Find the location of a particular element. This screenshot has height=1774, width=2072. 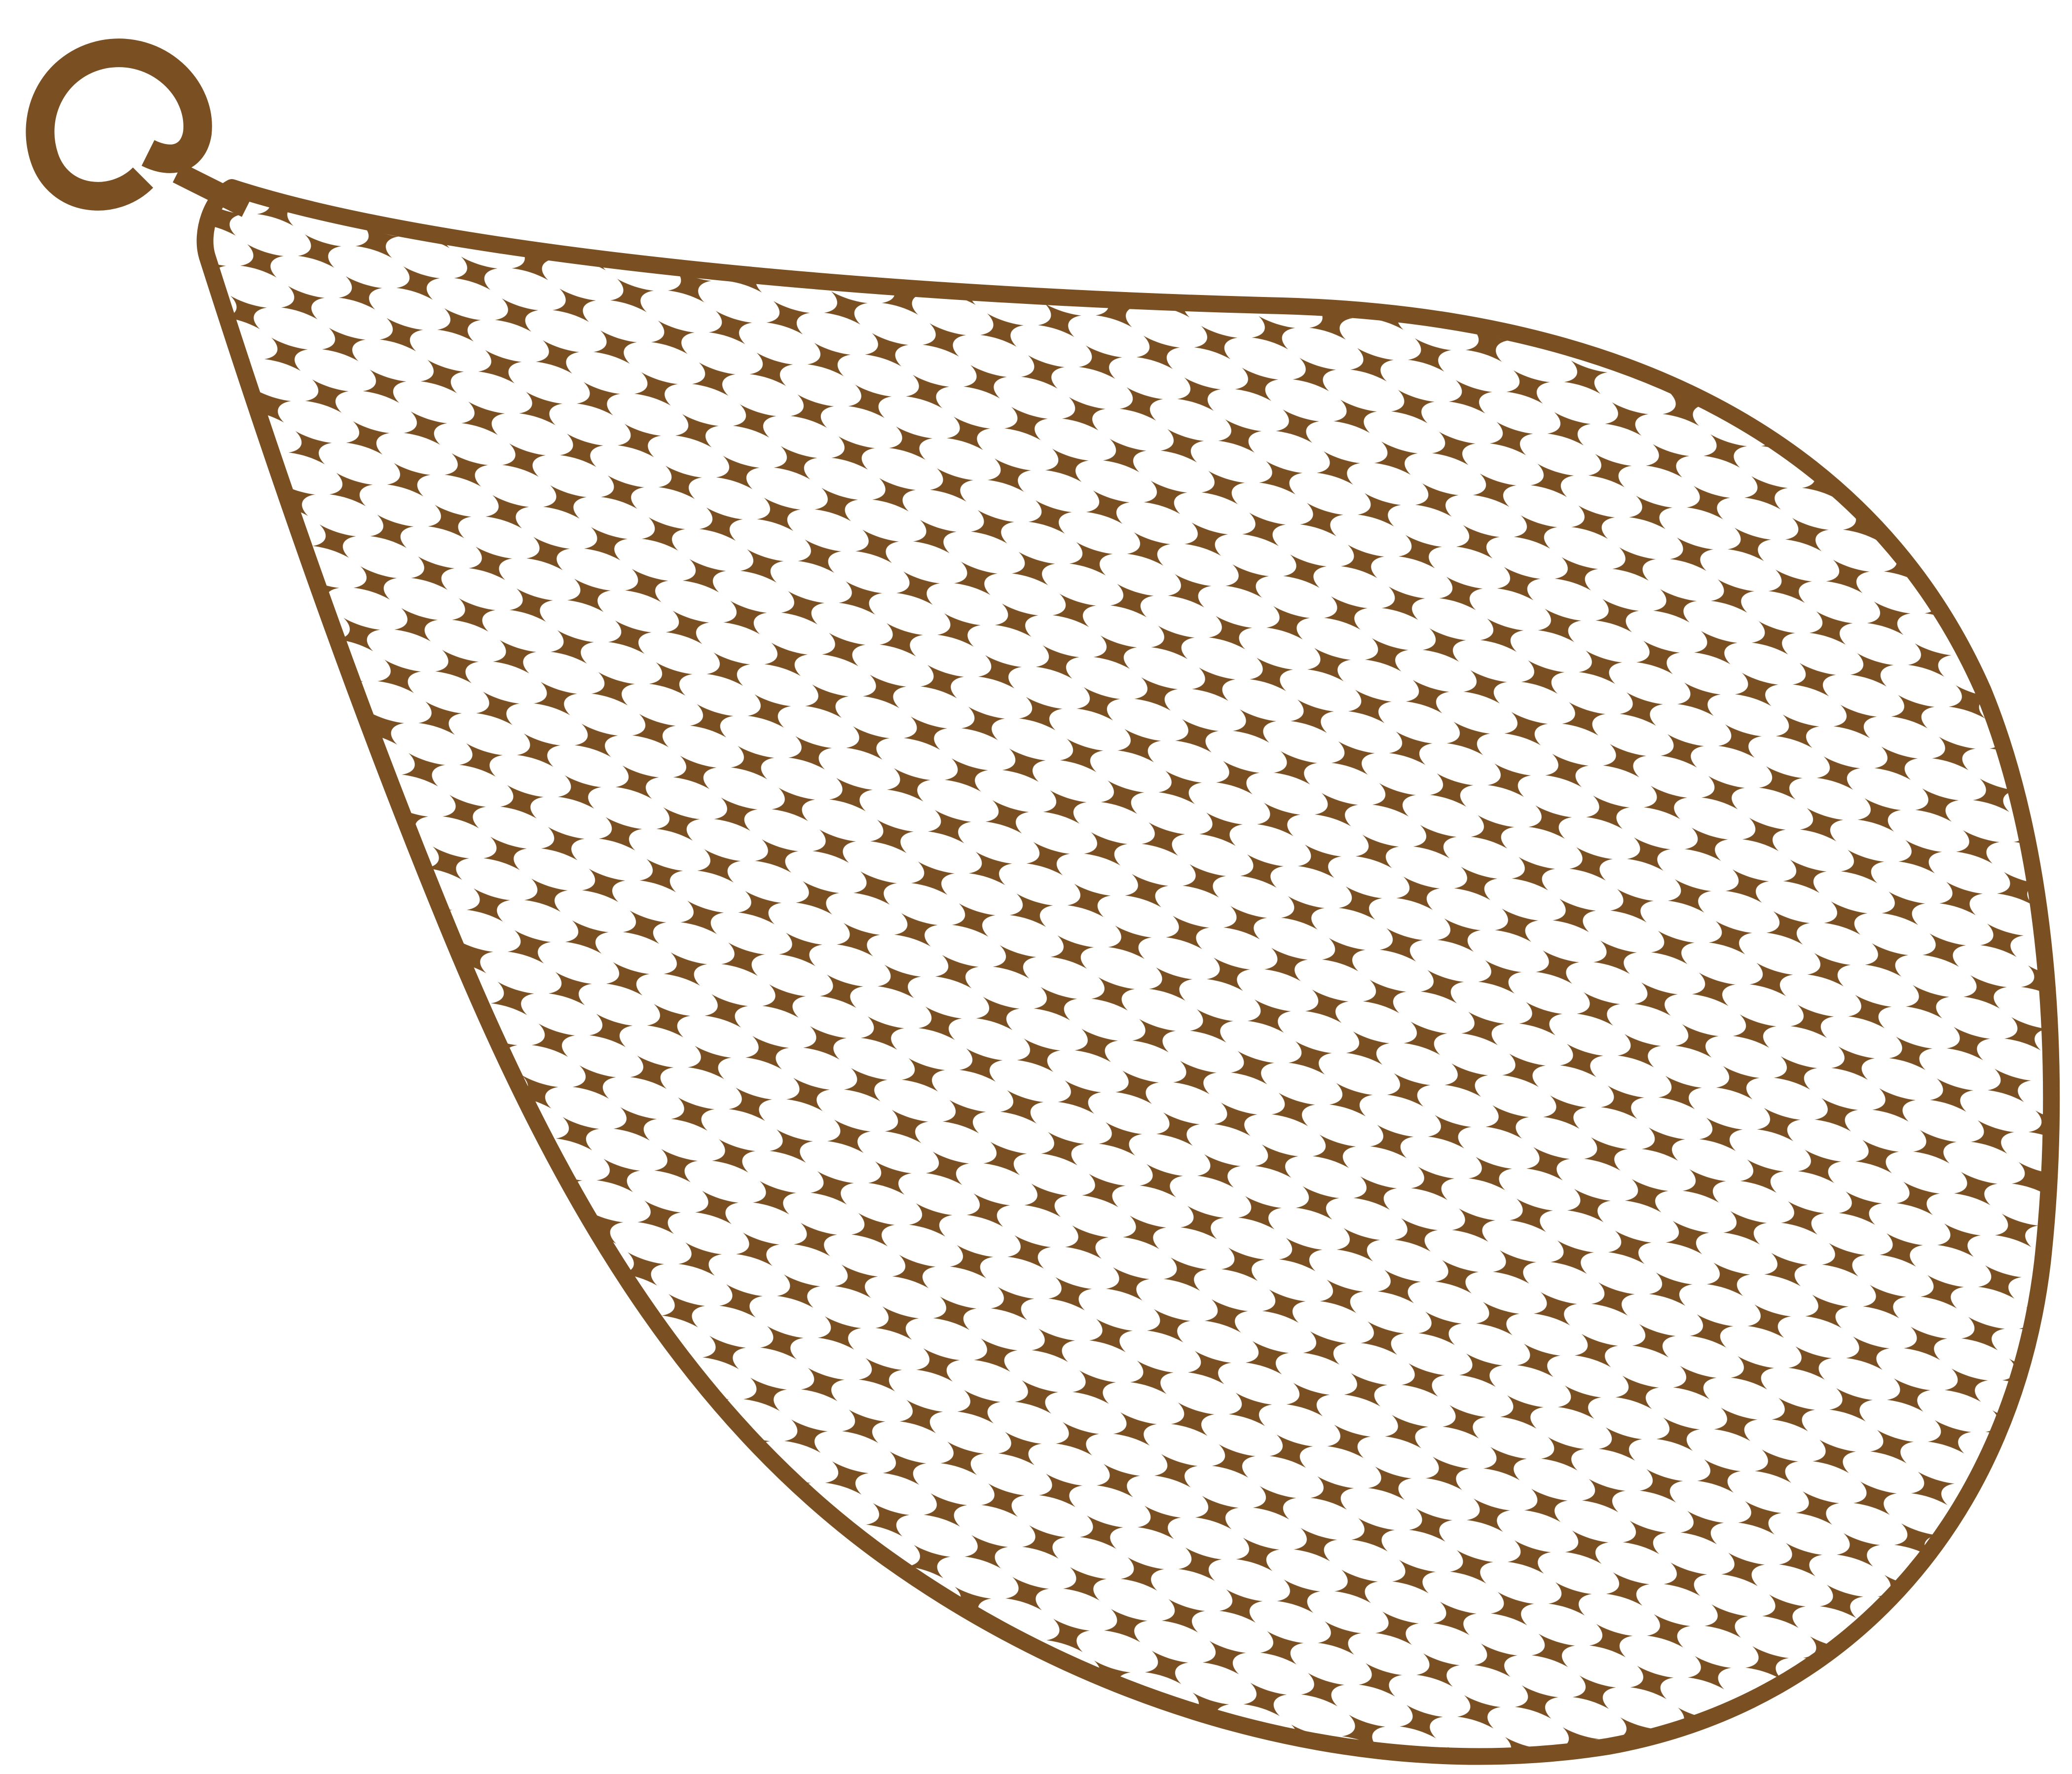

ring-loop is located at coordinates (119, 124).